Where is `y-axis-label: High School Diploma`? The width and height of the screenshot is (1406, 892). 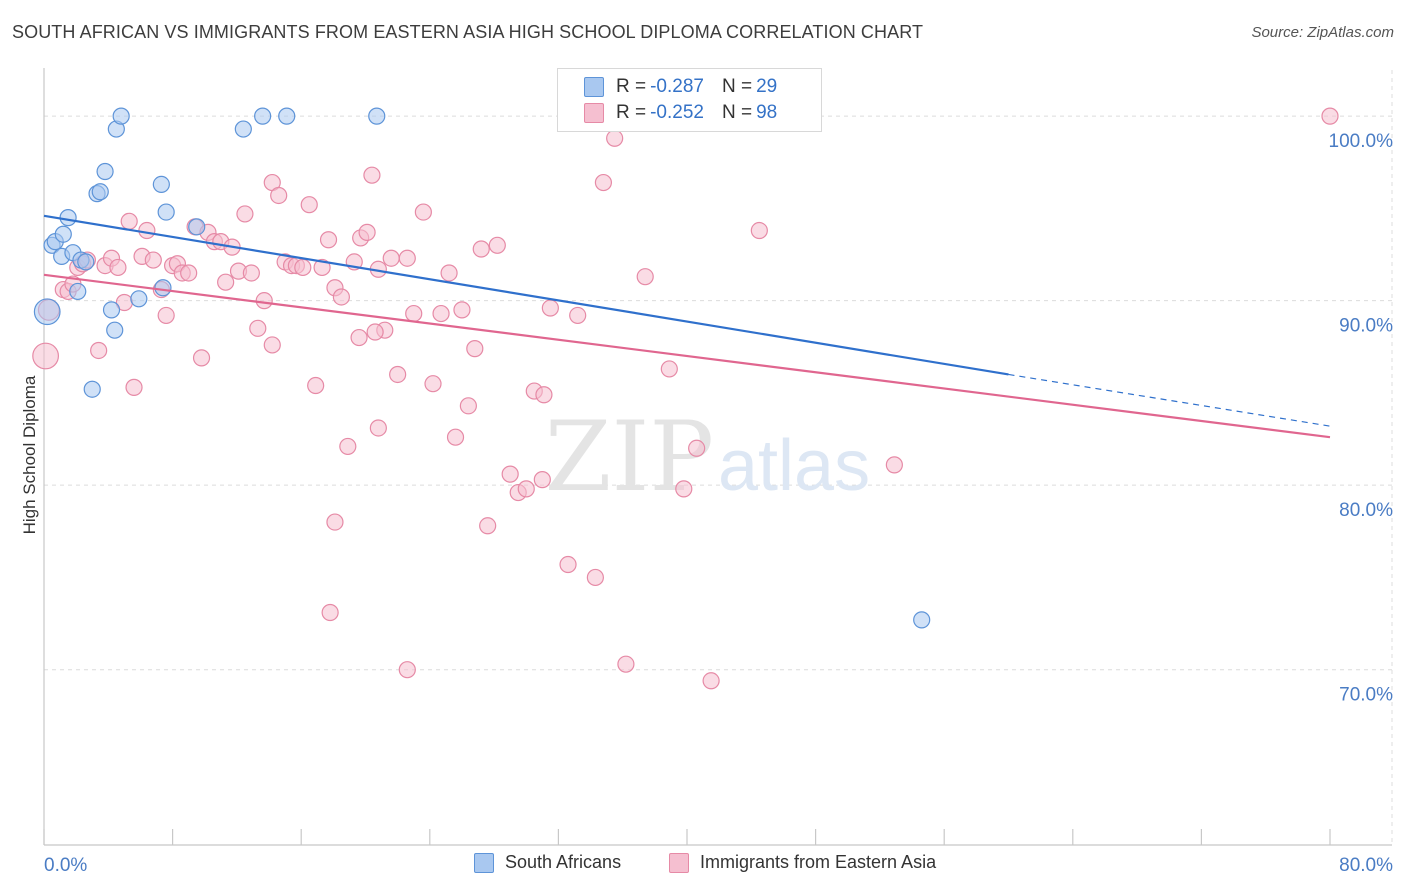
y-axis-label: High School Diploma is located at coordinates (29, 455).